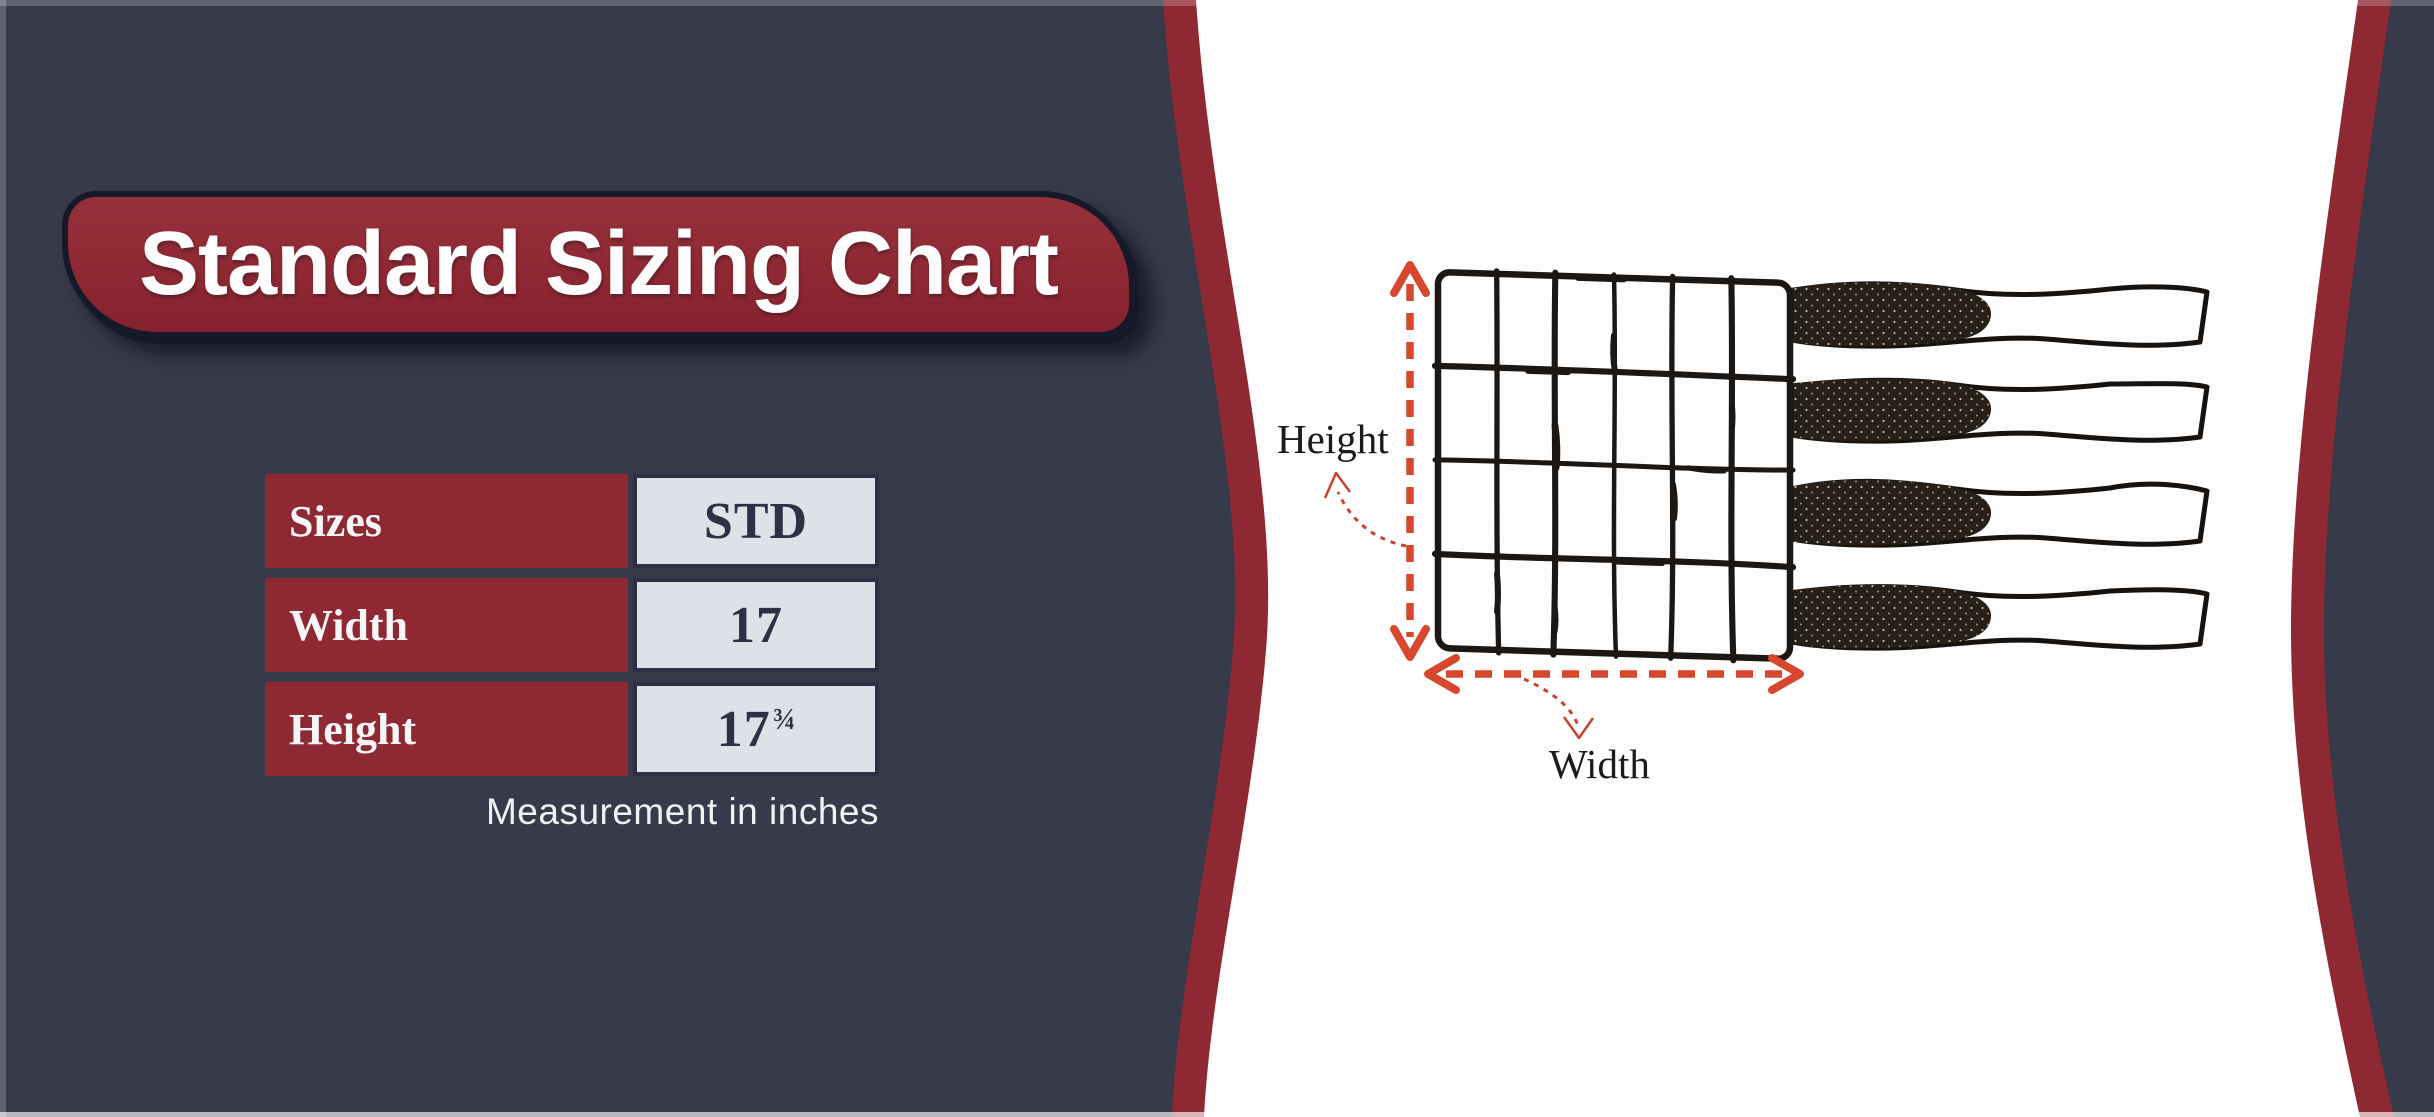  Describe the element at coordinates (1995, 466) in the screenshot. I see `straps` at that location.